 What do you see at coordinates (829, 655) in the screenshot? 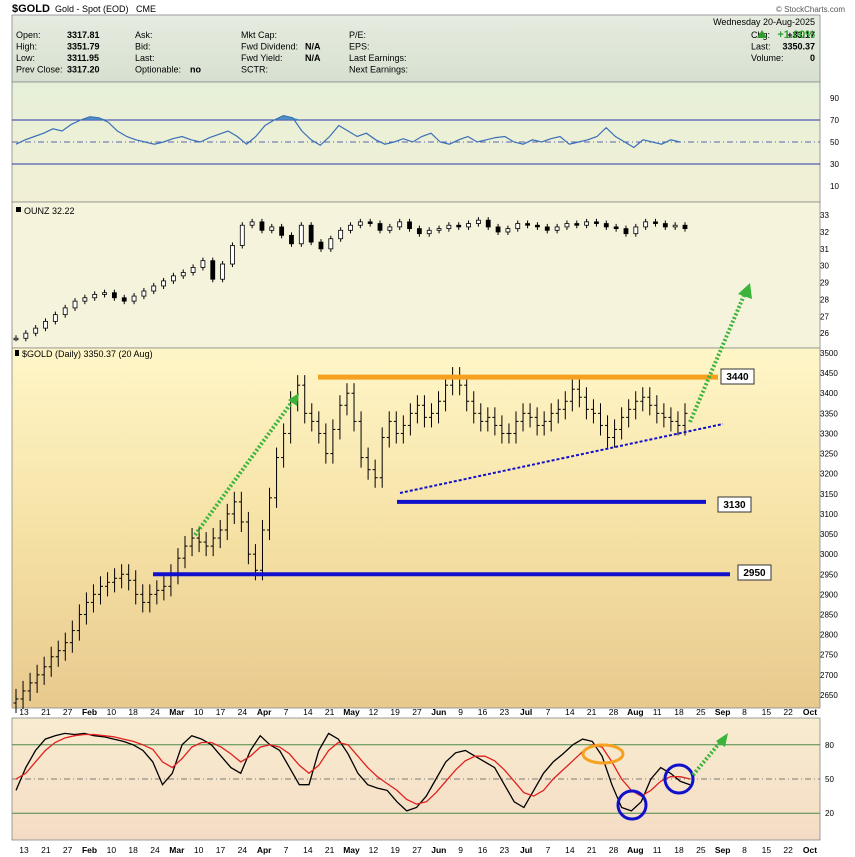
I see `price-y-tick: 2750` at bounding box center [829, 655].